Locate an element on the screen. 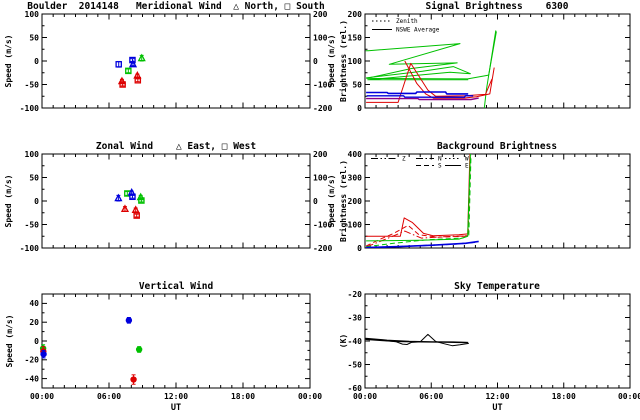  axis-label: 20 is located at coordinates (34, 322).